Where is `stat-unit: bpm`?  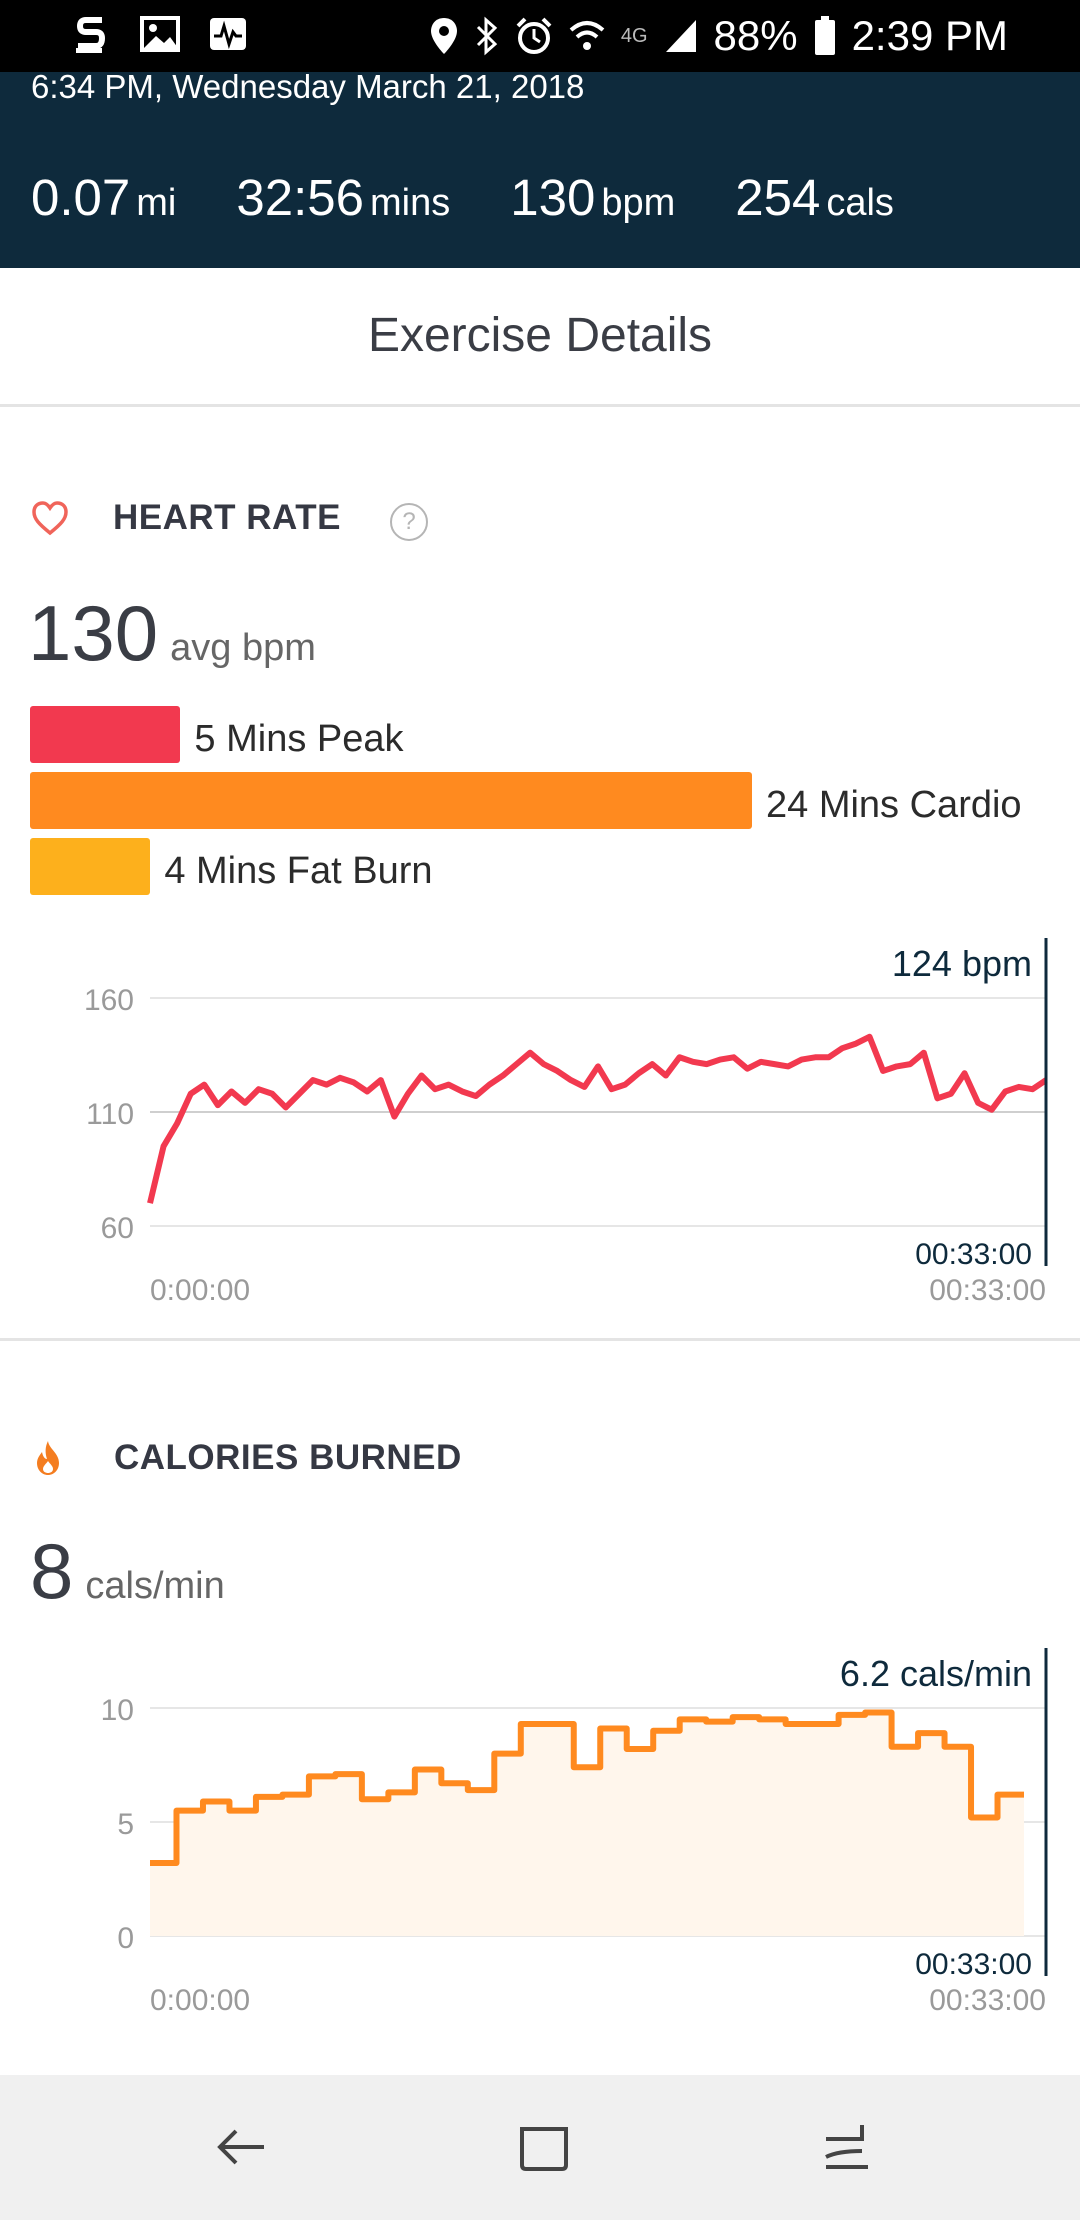 stat-unit: bpm is located at coordinates (638, 203).